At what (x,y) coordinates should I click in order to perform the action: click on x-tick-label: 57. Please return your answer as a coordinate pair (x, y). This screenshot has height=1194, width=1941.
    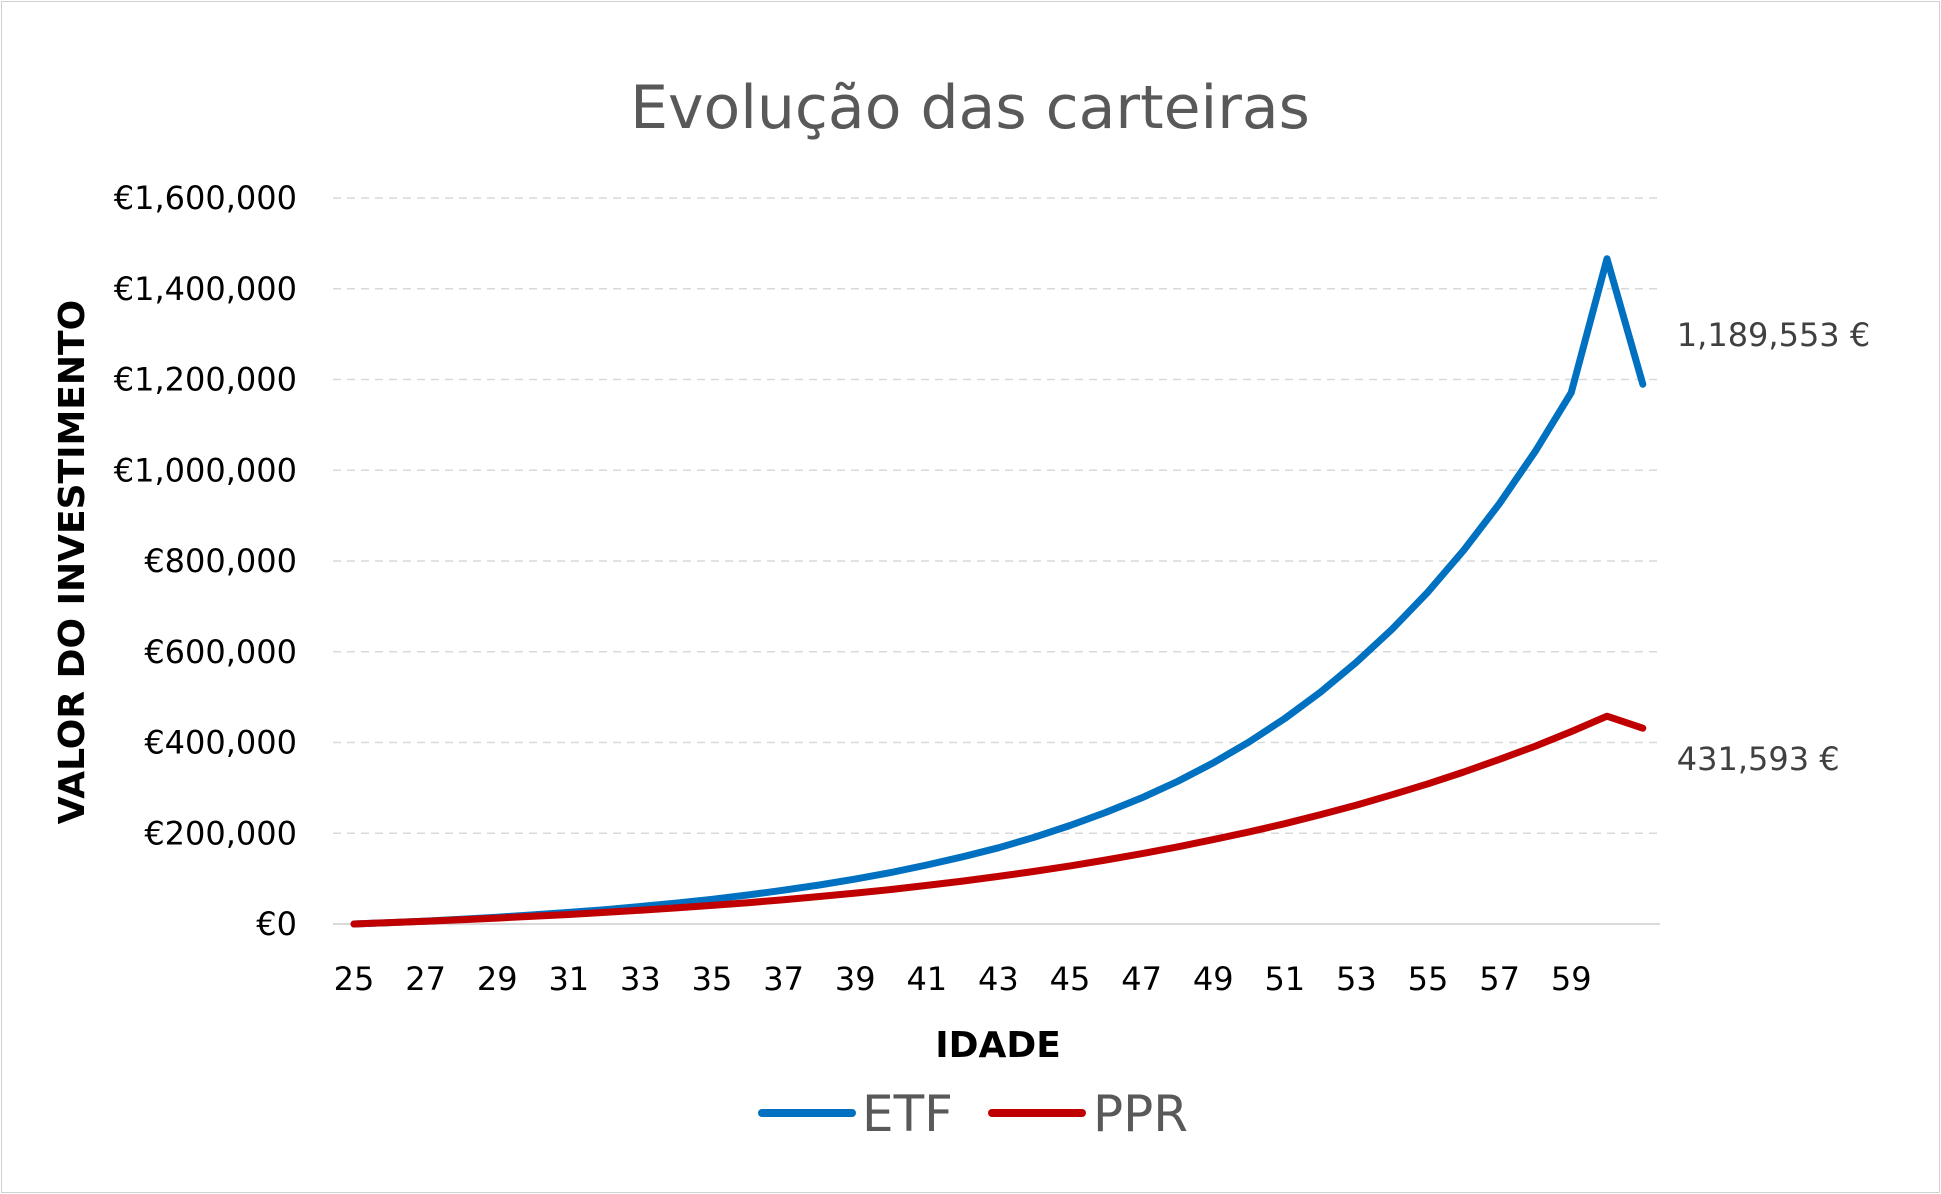
    Looking at the image, I should click on (1499, 979).